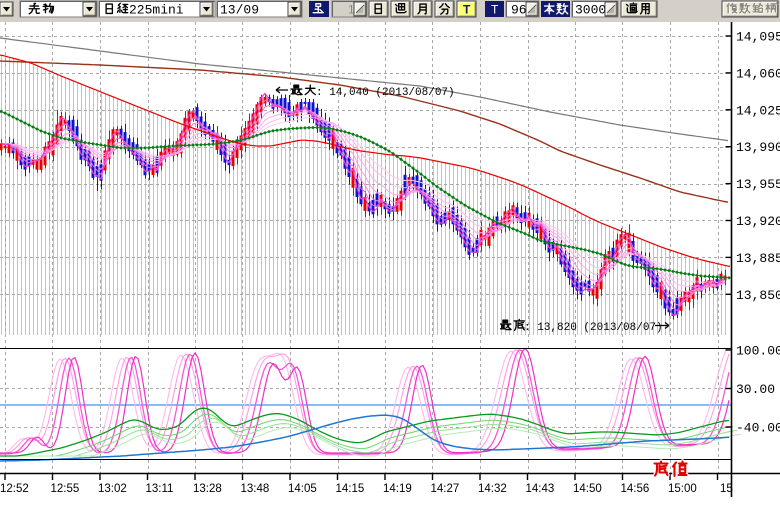  What do you see at coordinates (758, 37) in the screenshot?
I see `svg-text: 14,095` at bounding box center [758, 37].